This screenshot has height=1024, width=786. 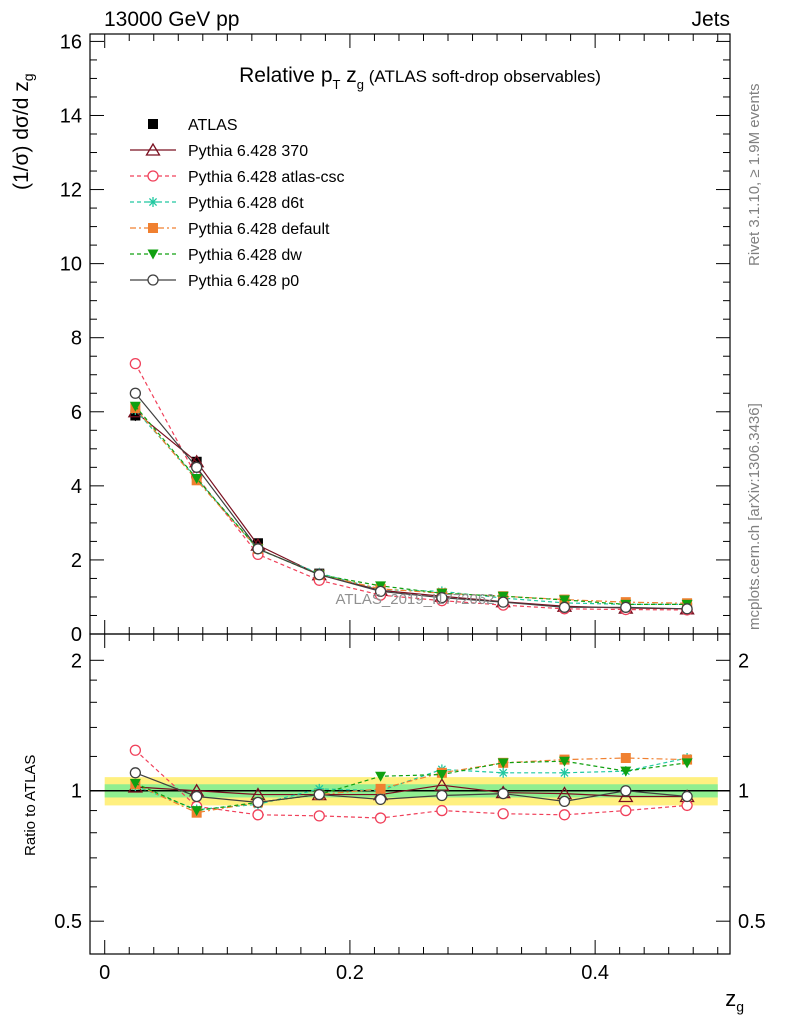 I want to click on ratio-y-tick-label: 1, so click(x=76, y=792).